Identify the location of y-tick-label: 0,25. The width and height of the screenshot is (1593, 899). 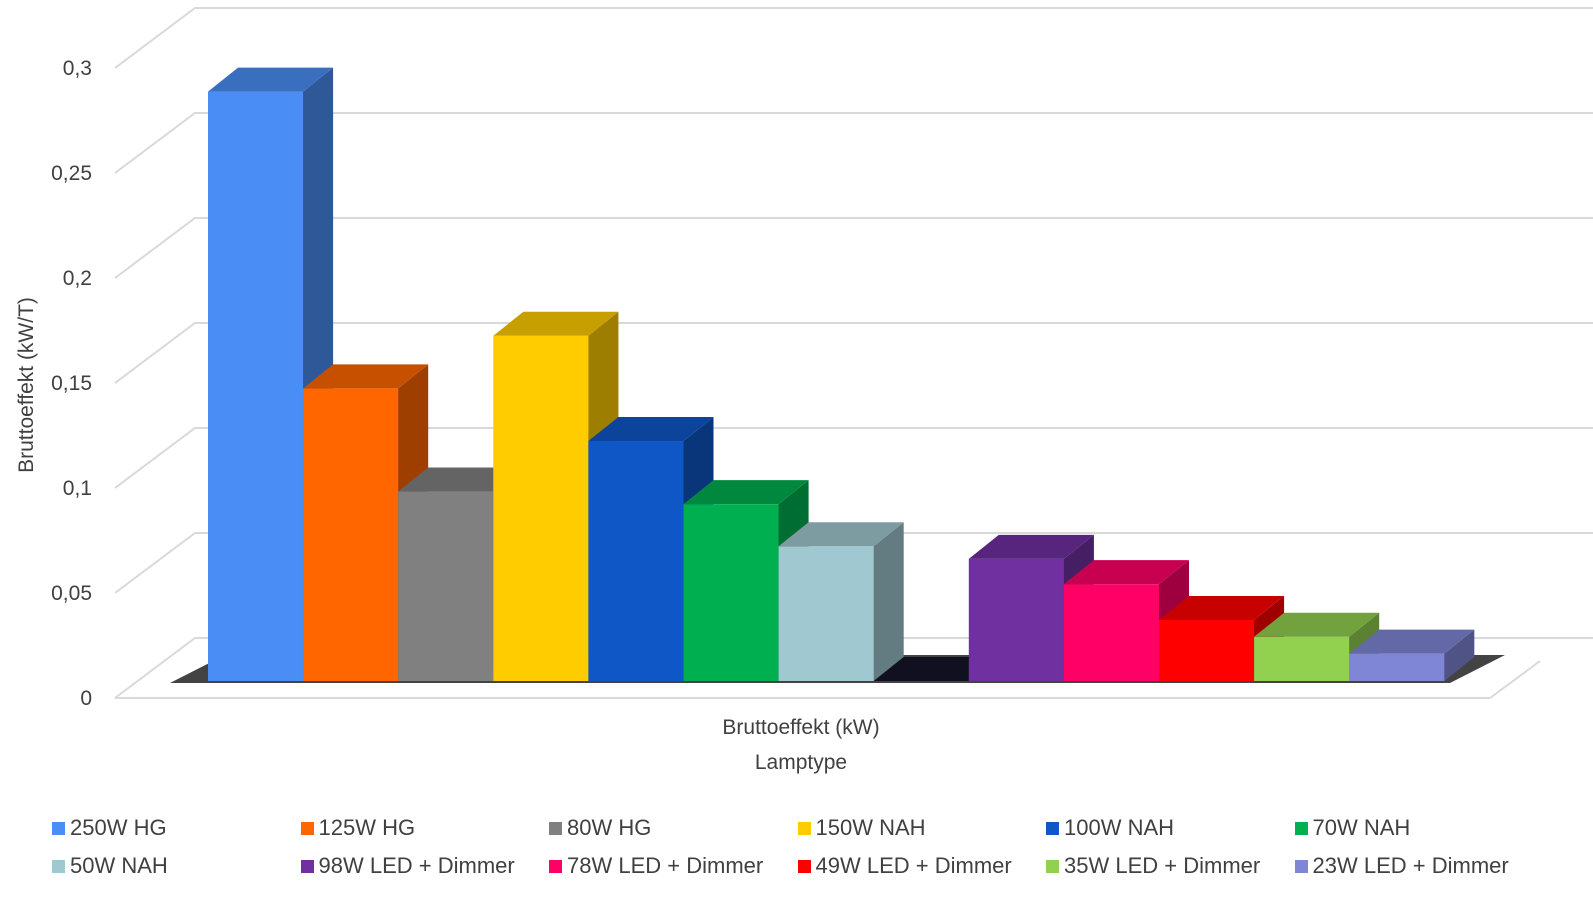
(71, 173).